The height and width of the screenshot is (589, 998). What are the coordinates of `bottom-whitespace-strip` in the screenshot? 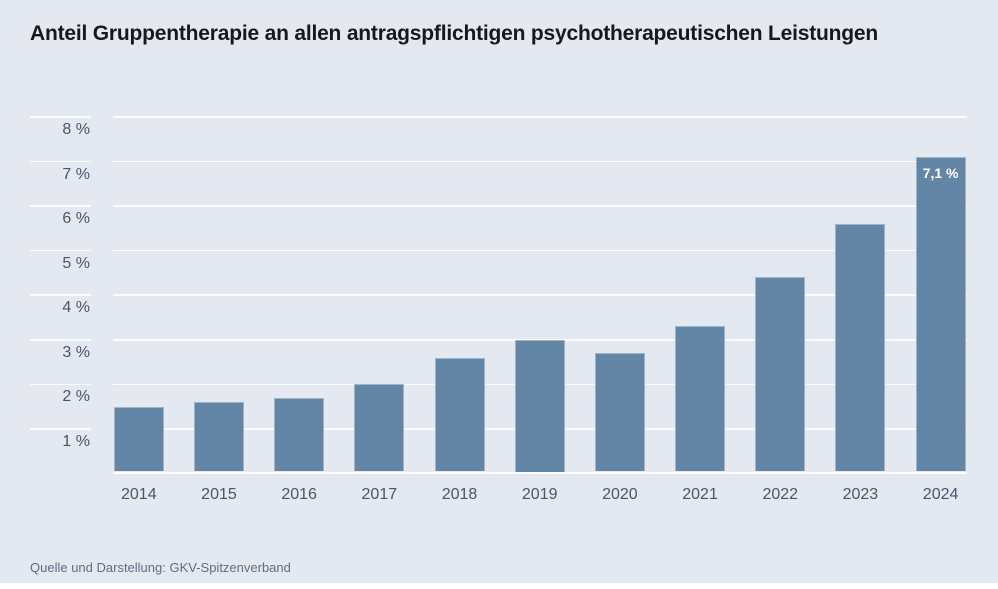 It's located at (499, 586).